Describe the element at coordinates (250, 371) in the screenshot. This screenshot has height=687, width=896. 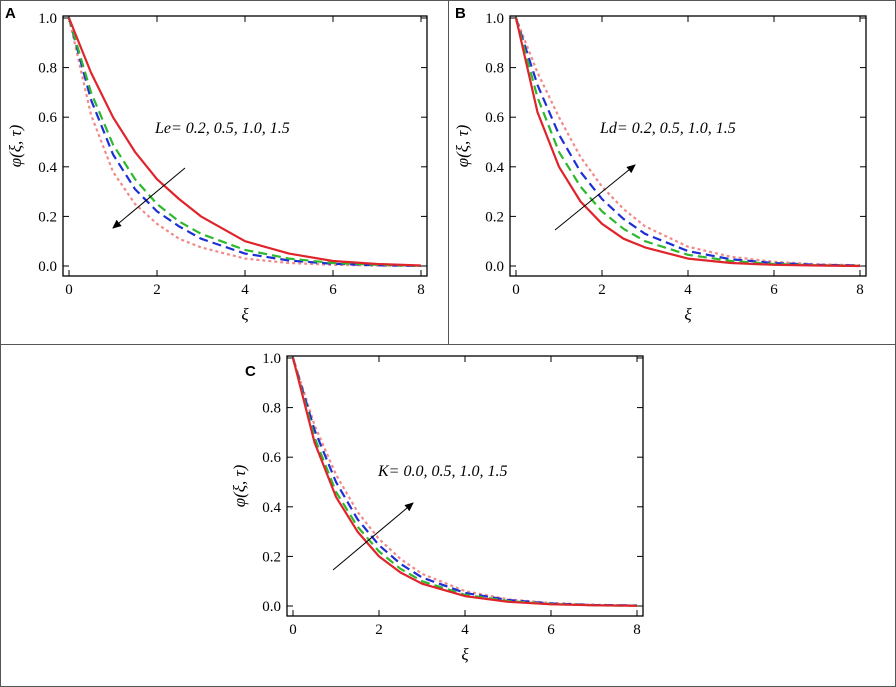
I see `panel-c-letter: C` at that location.